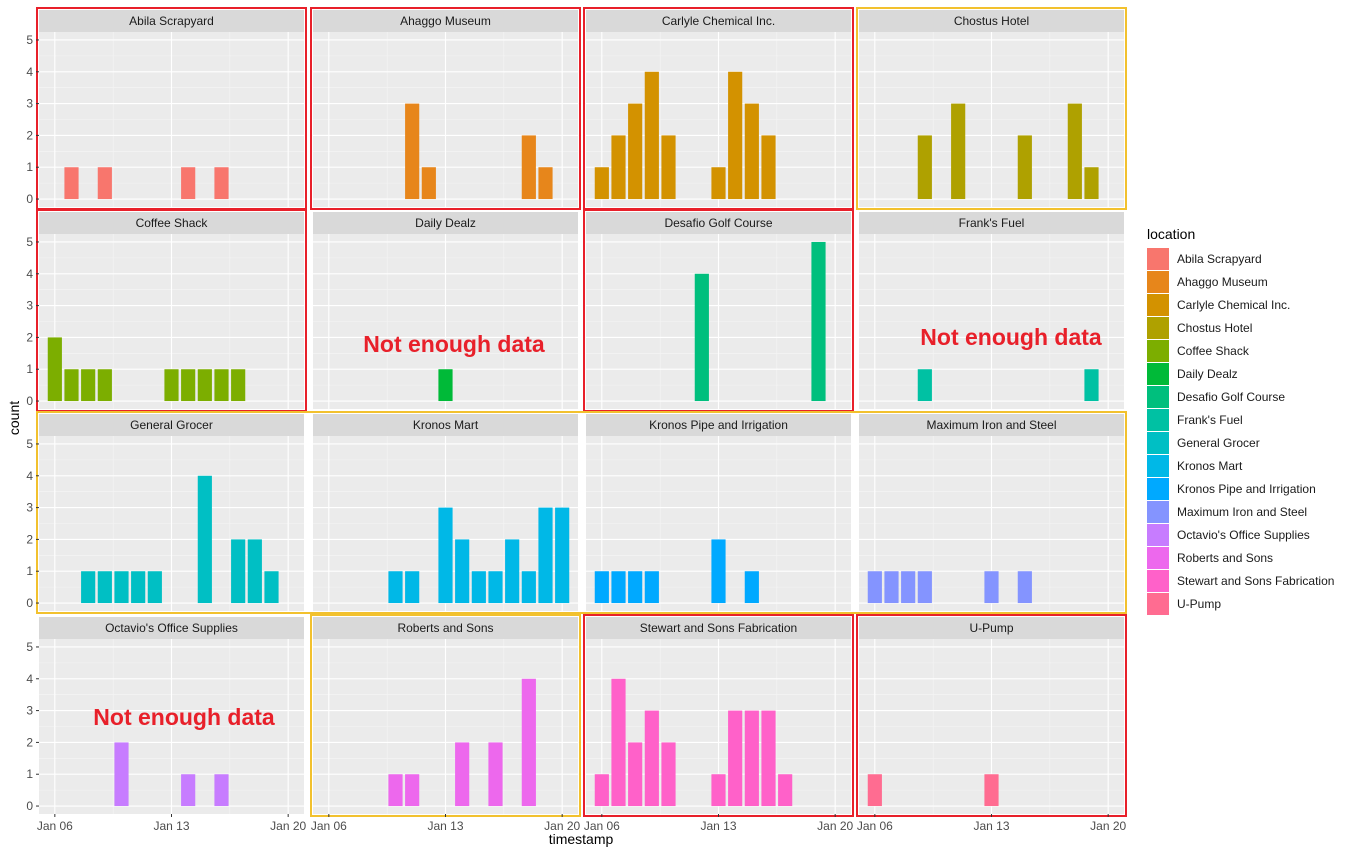  Describe the element at coordinates (445, 715) in the screenshot. I see `facet-panel: Roberts and Sons` at that location.